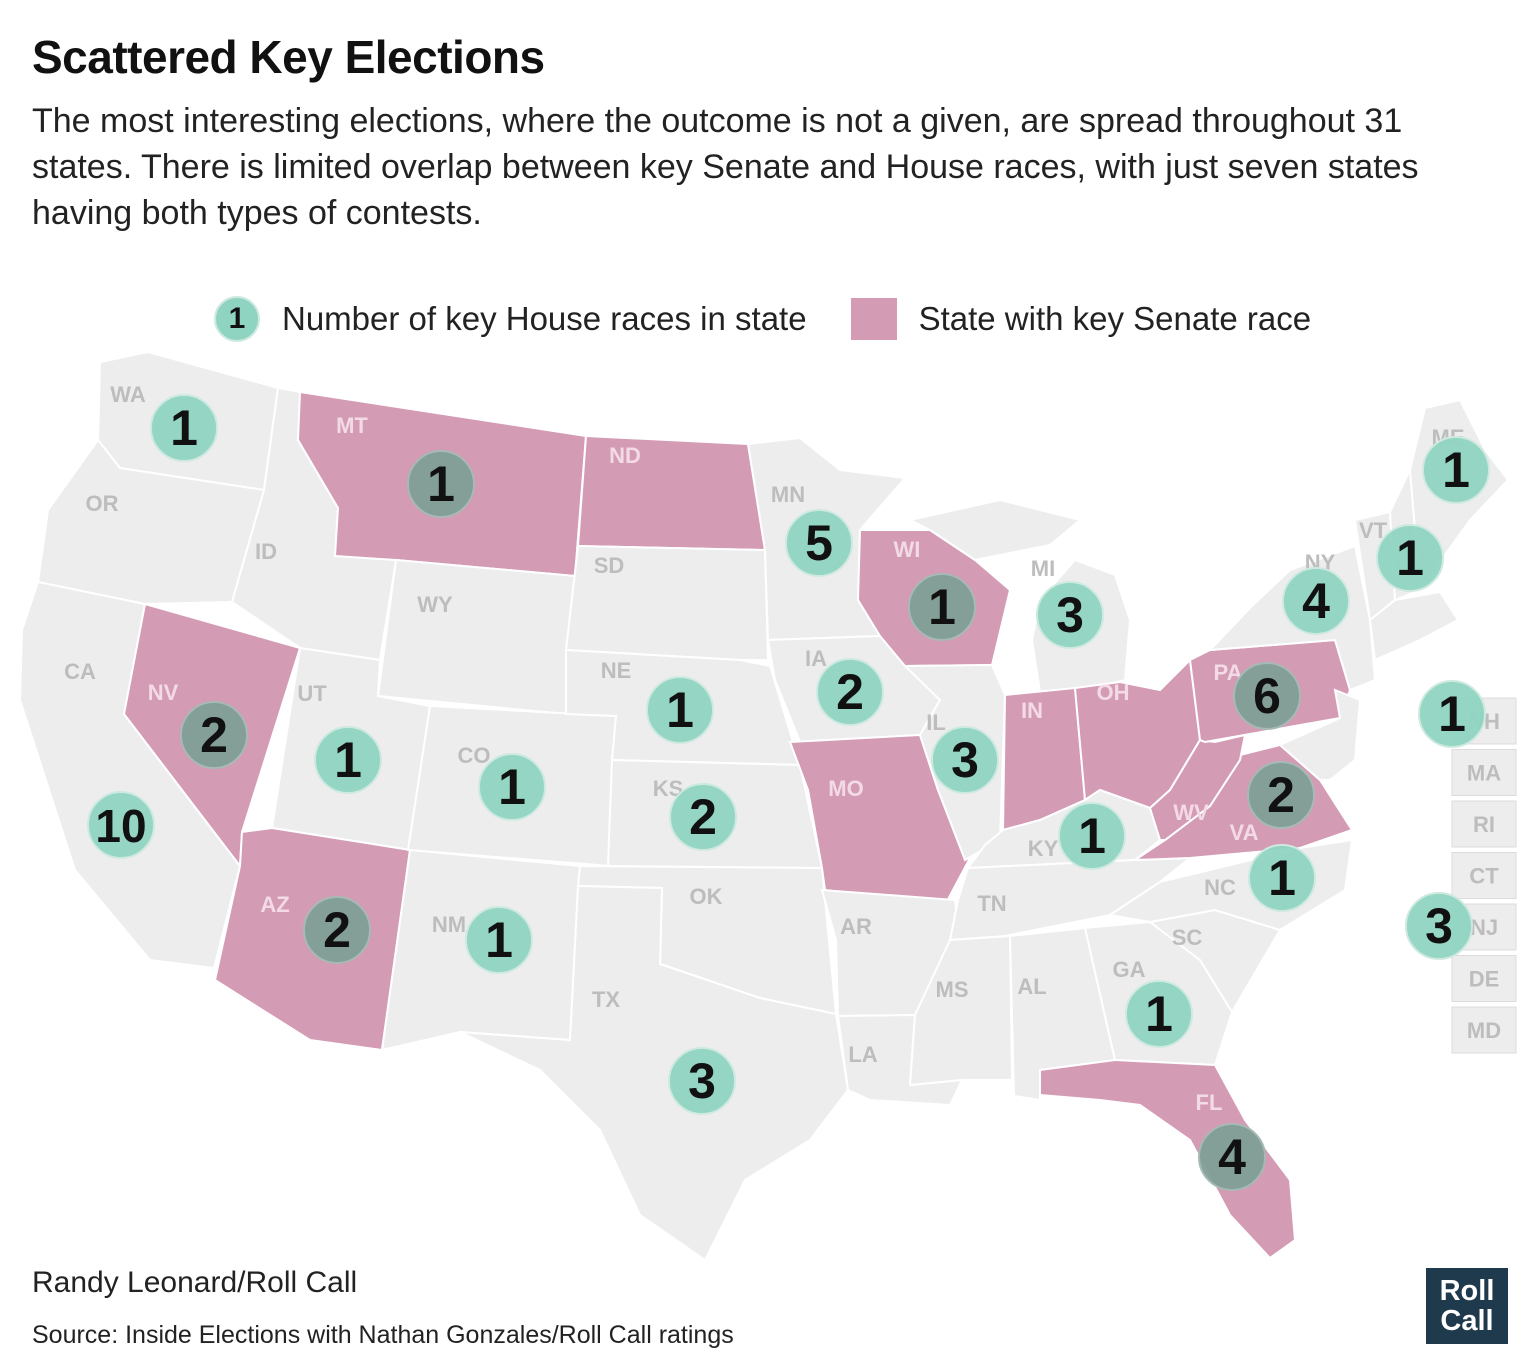 The width and height of the screenshot is (1521, 1358). Describe the element at coordinates (476, 637) in the screenshot. I see `state-WY` at that location.